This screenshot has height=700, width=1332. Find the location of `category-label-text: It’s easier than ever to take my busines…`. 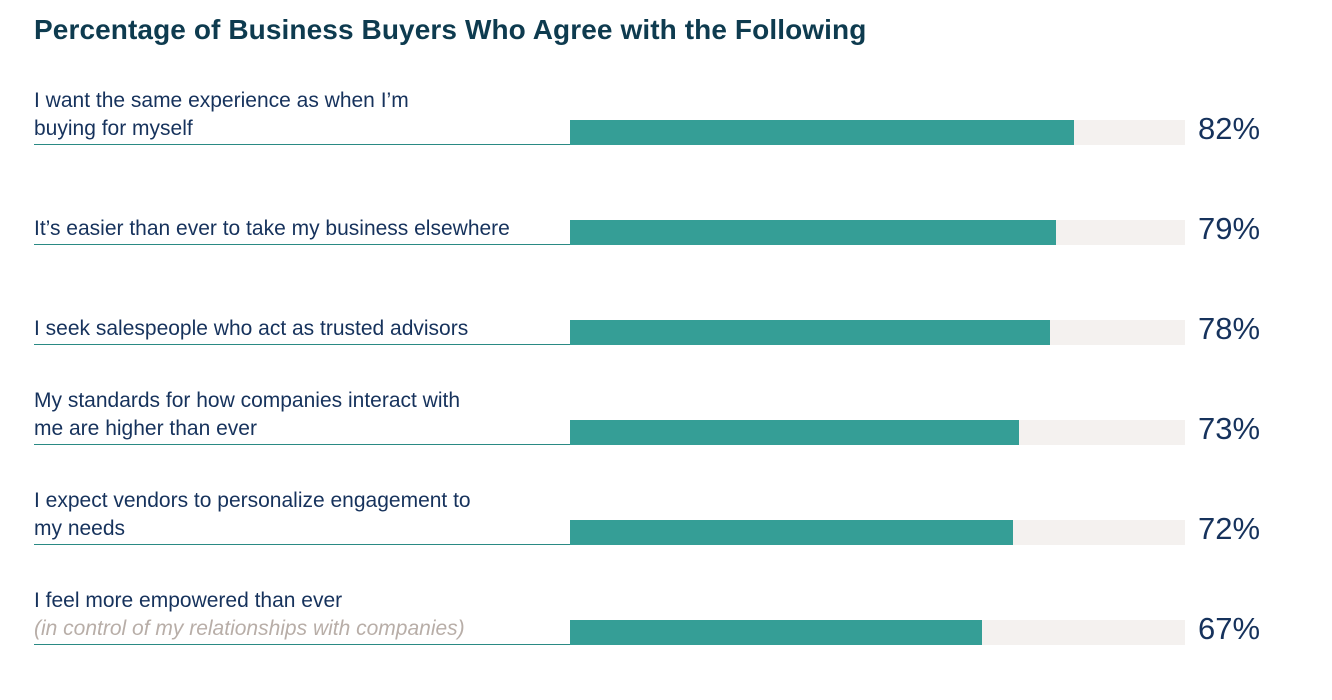

category-label-text: It’s easier than ever to take my busines… is located at coordinates (272, 228).